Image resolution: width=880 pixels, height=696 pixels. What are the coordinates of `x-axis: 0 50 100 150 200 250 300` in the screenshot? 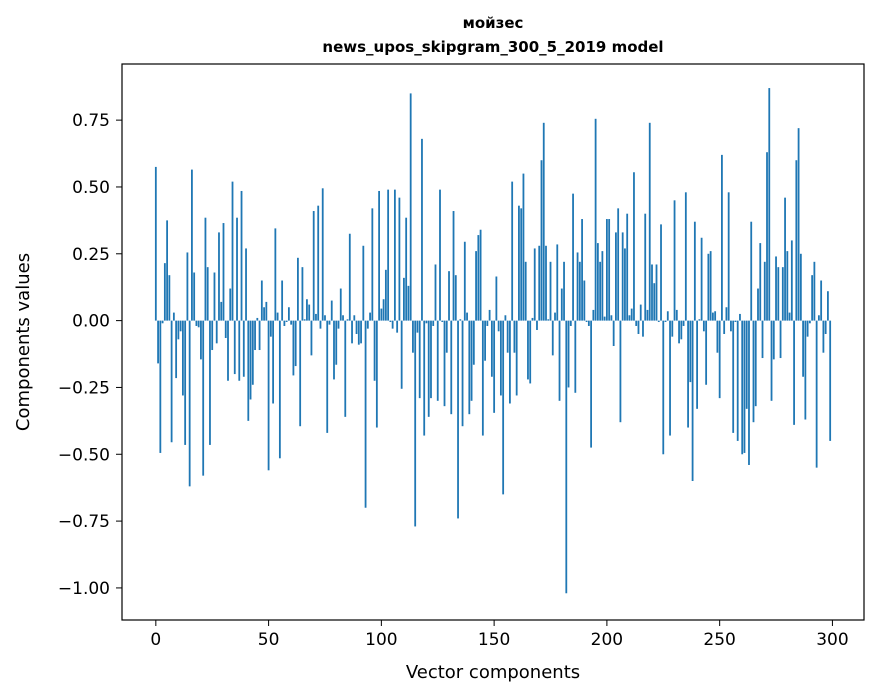 It's located at (499, 635).